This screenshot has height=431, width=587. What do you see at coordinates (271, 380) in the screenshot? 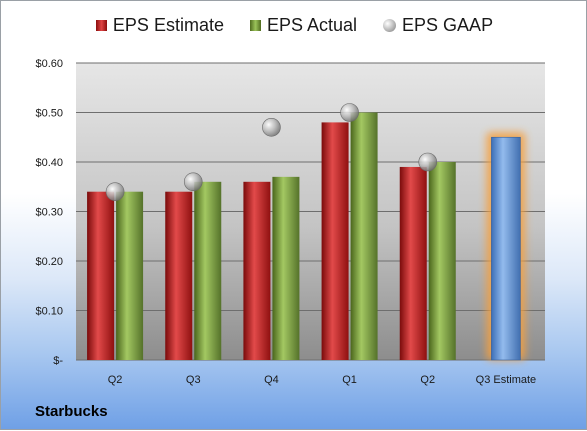
I see `x-tick-label: Q4` at bounding box center [271, 380].